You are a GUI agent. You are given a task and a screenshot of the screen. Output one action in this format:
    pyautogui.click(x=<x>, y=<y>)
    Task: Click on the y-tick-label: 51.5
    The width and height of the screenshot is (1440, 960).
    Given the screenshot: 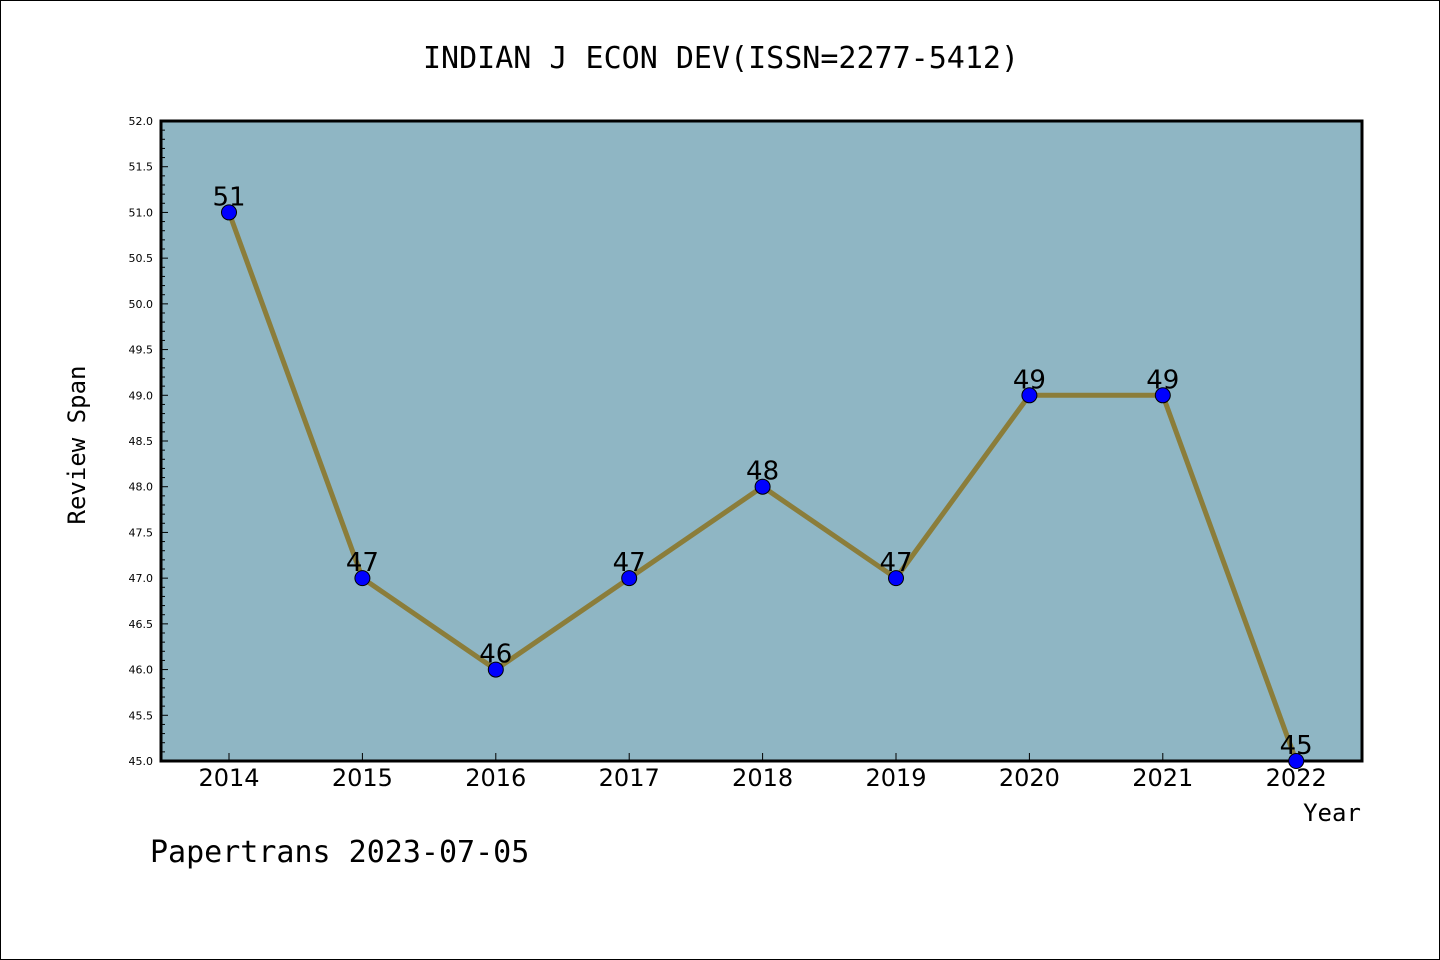 What is the action you would take?
    pyautogui.click(x=141, y=167)
    